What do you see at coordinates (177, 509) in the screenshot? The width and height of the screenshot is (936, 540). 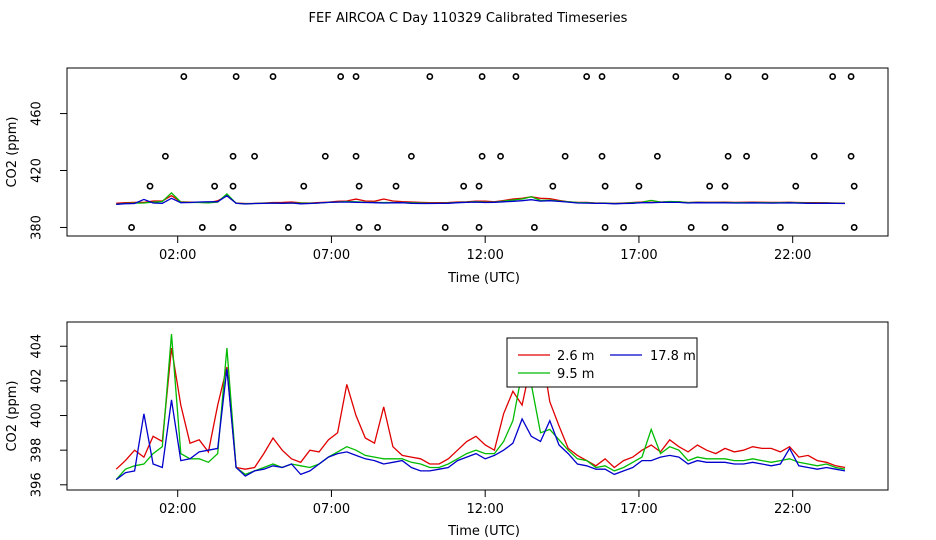 I see `bottom-x-tick-label: 02:00` at bounding box center [177, 509].